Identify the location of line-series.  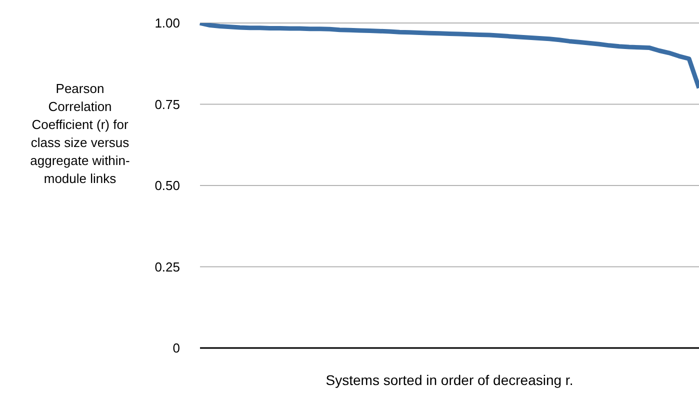
(448, 56).